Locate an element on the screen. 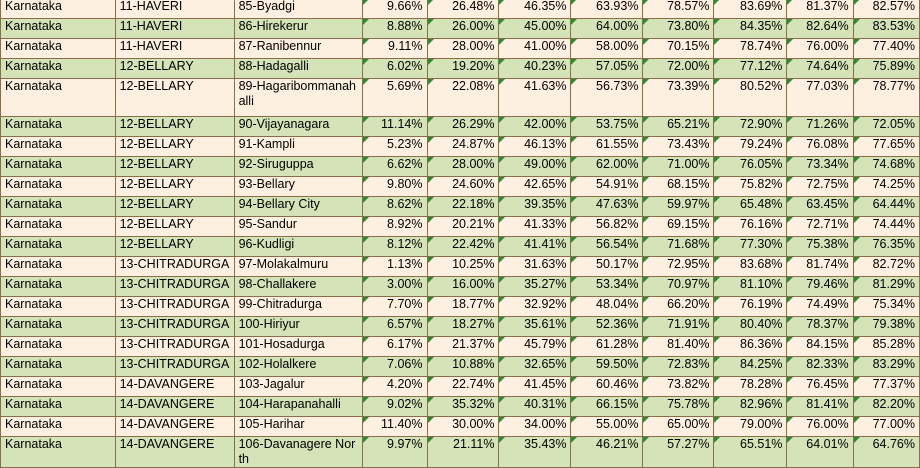 The width and height of the screenshot is (920, 468). value-cell-6: 82.96% is located at coordinates (750, 406).